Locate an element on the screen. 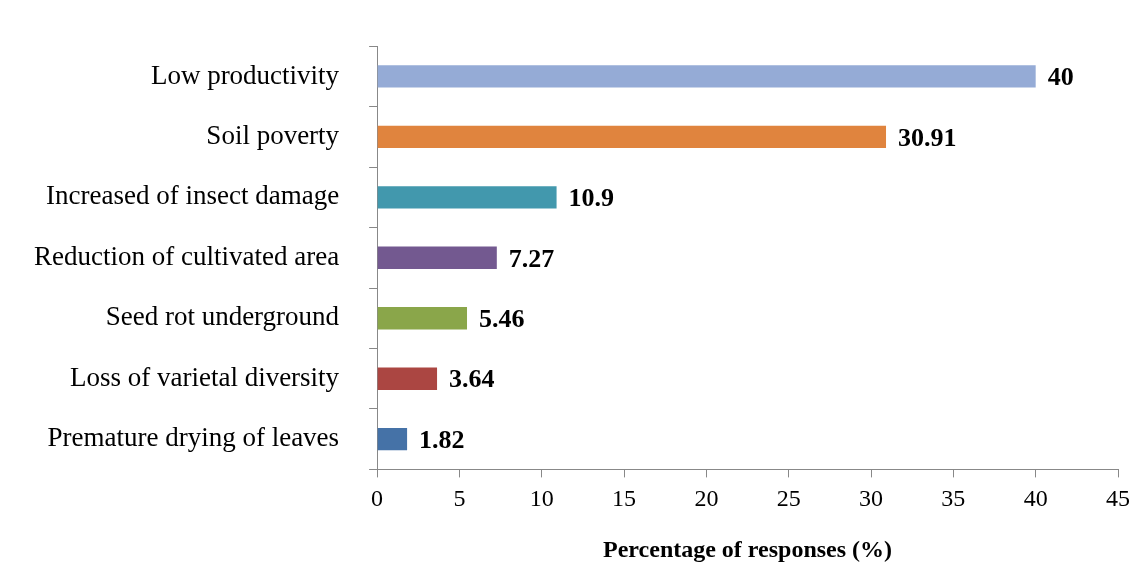 Image resolution: width=1138 pixels, height=571 pixels. data-label: 1.82 is located at coordinates (442, 439).